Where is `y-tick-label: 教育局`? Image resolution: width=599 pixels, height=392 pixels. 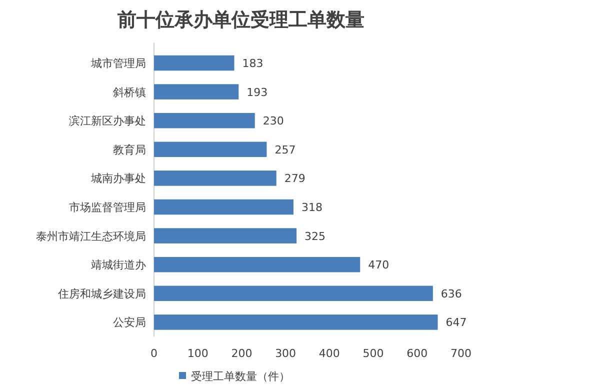
y-tick-label: 教育局 is located at coordinates (129, 149).